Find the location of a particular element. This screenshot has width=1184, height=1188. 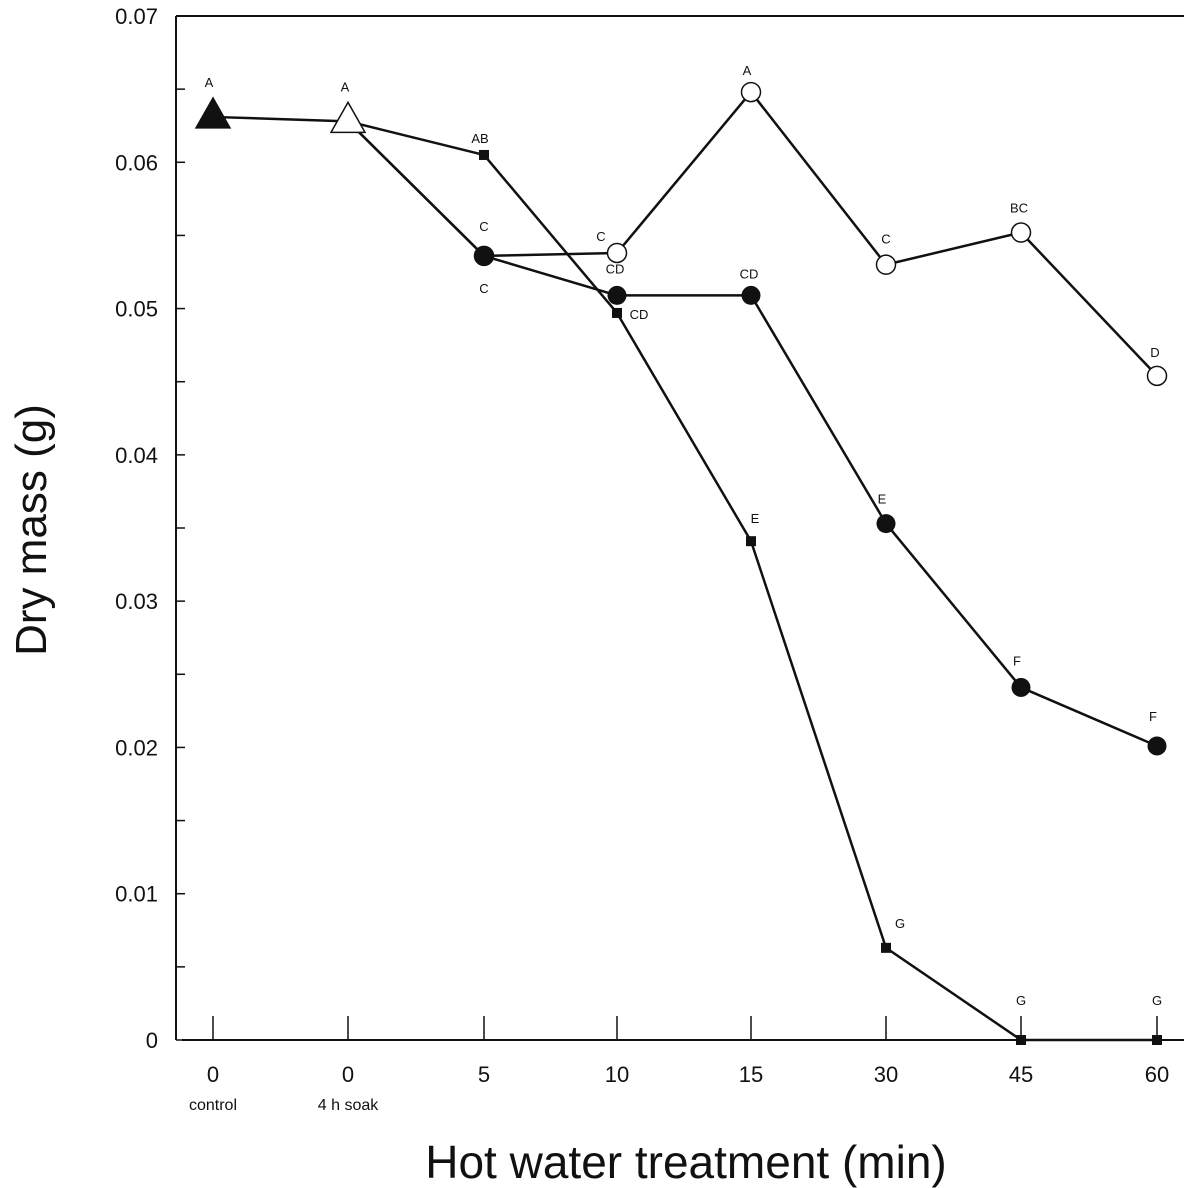

y-tick-label: 0.06 is located at coordinates (136, 162).